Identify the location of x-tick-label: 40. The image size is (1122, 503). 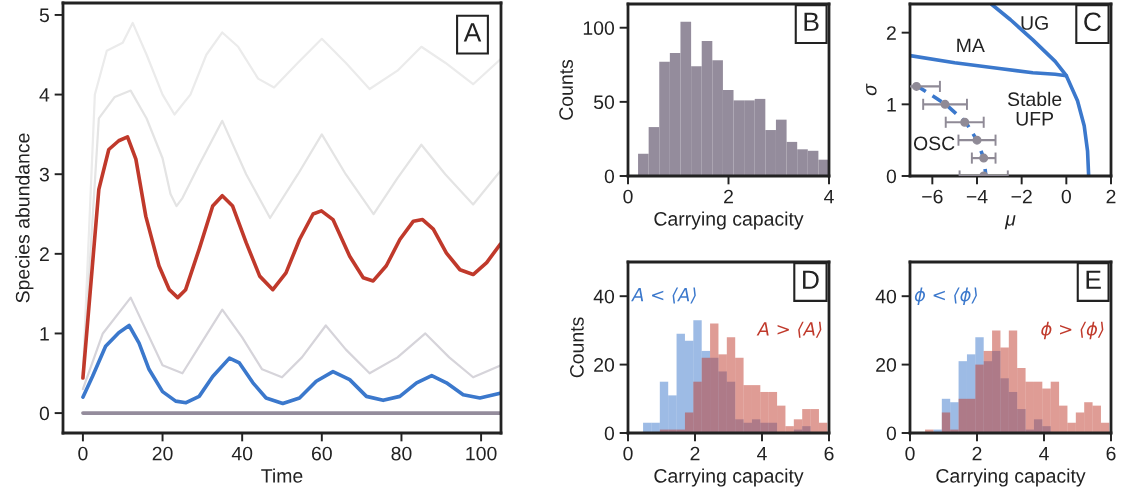
(242, 453).